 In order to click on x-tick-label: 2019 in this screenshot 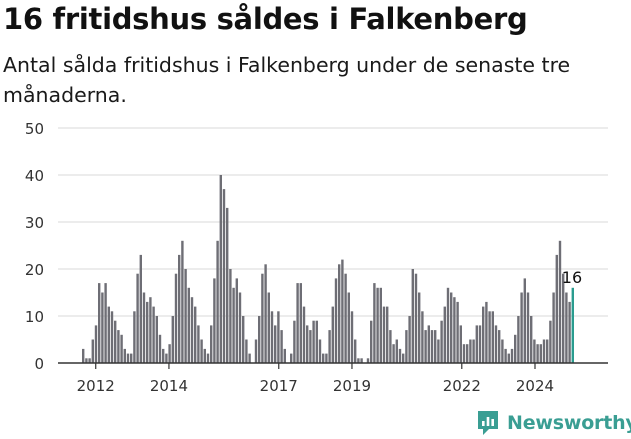, I will do `click(352, 386)`.